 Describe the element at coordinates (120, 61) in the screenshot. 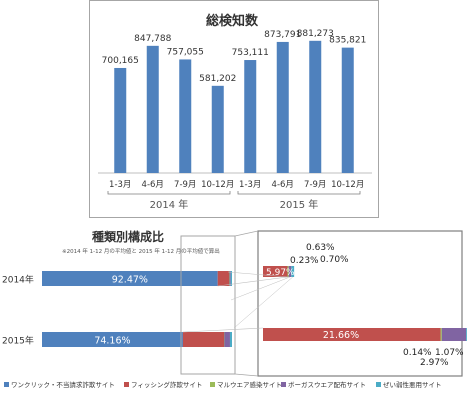

I see `bar-value-label-1: 700,165` at that location.